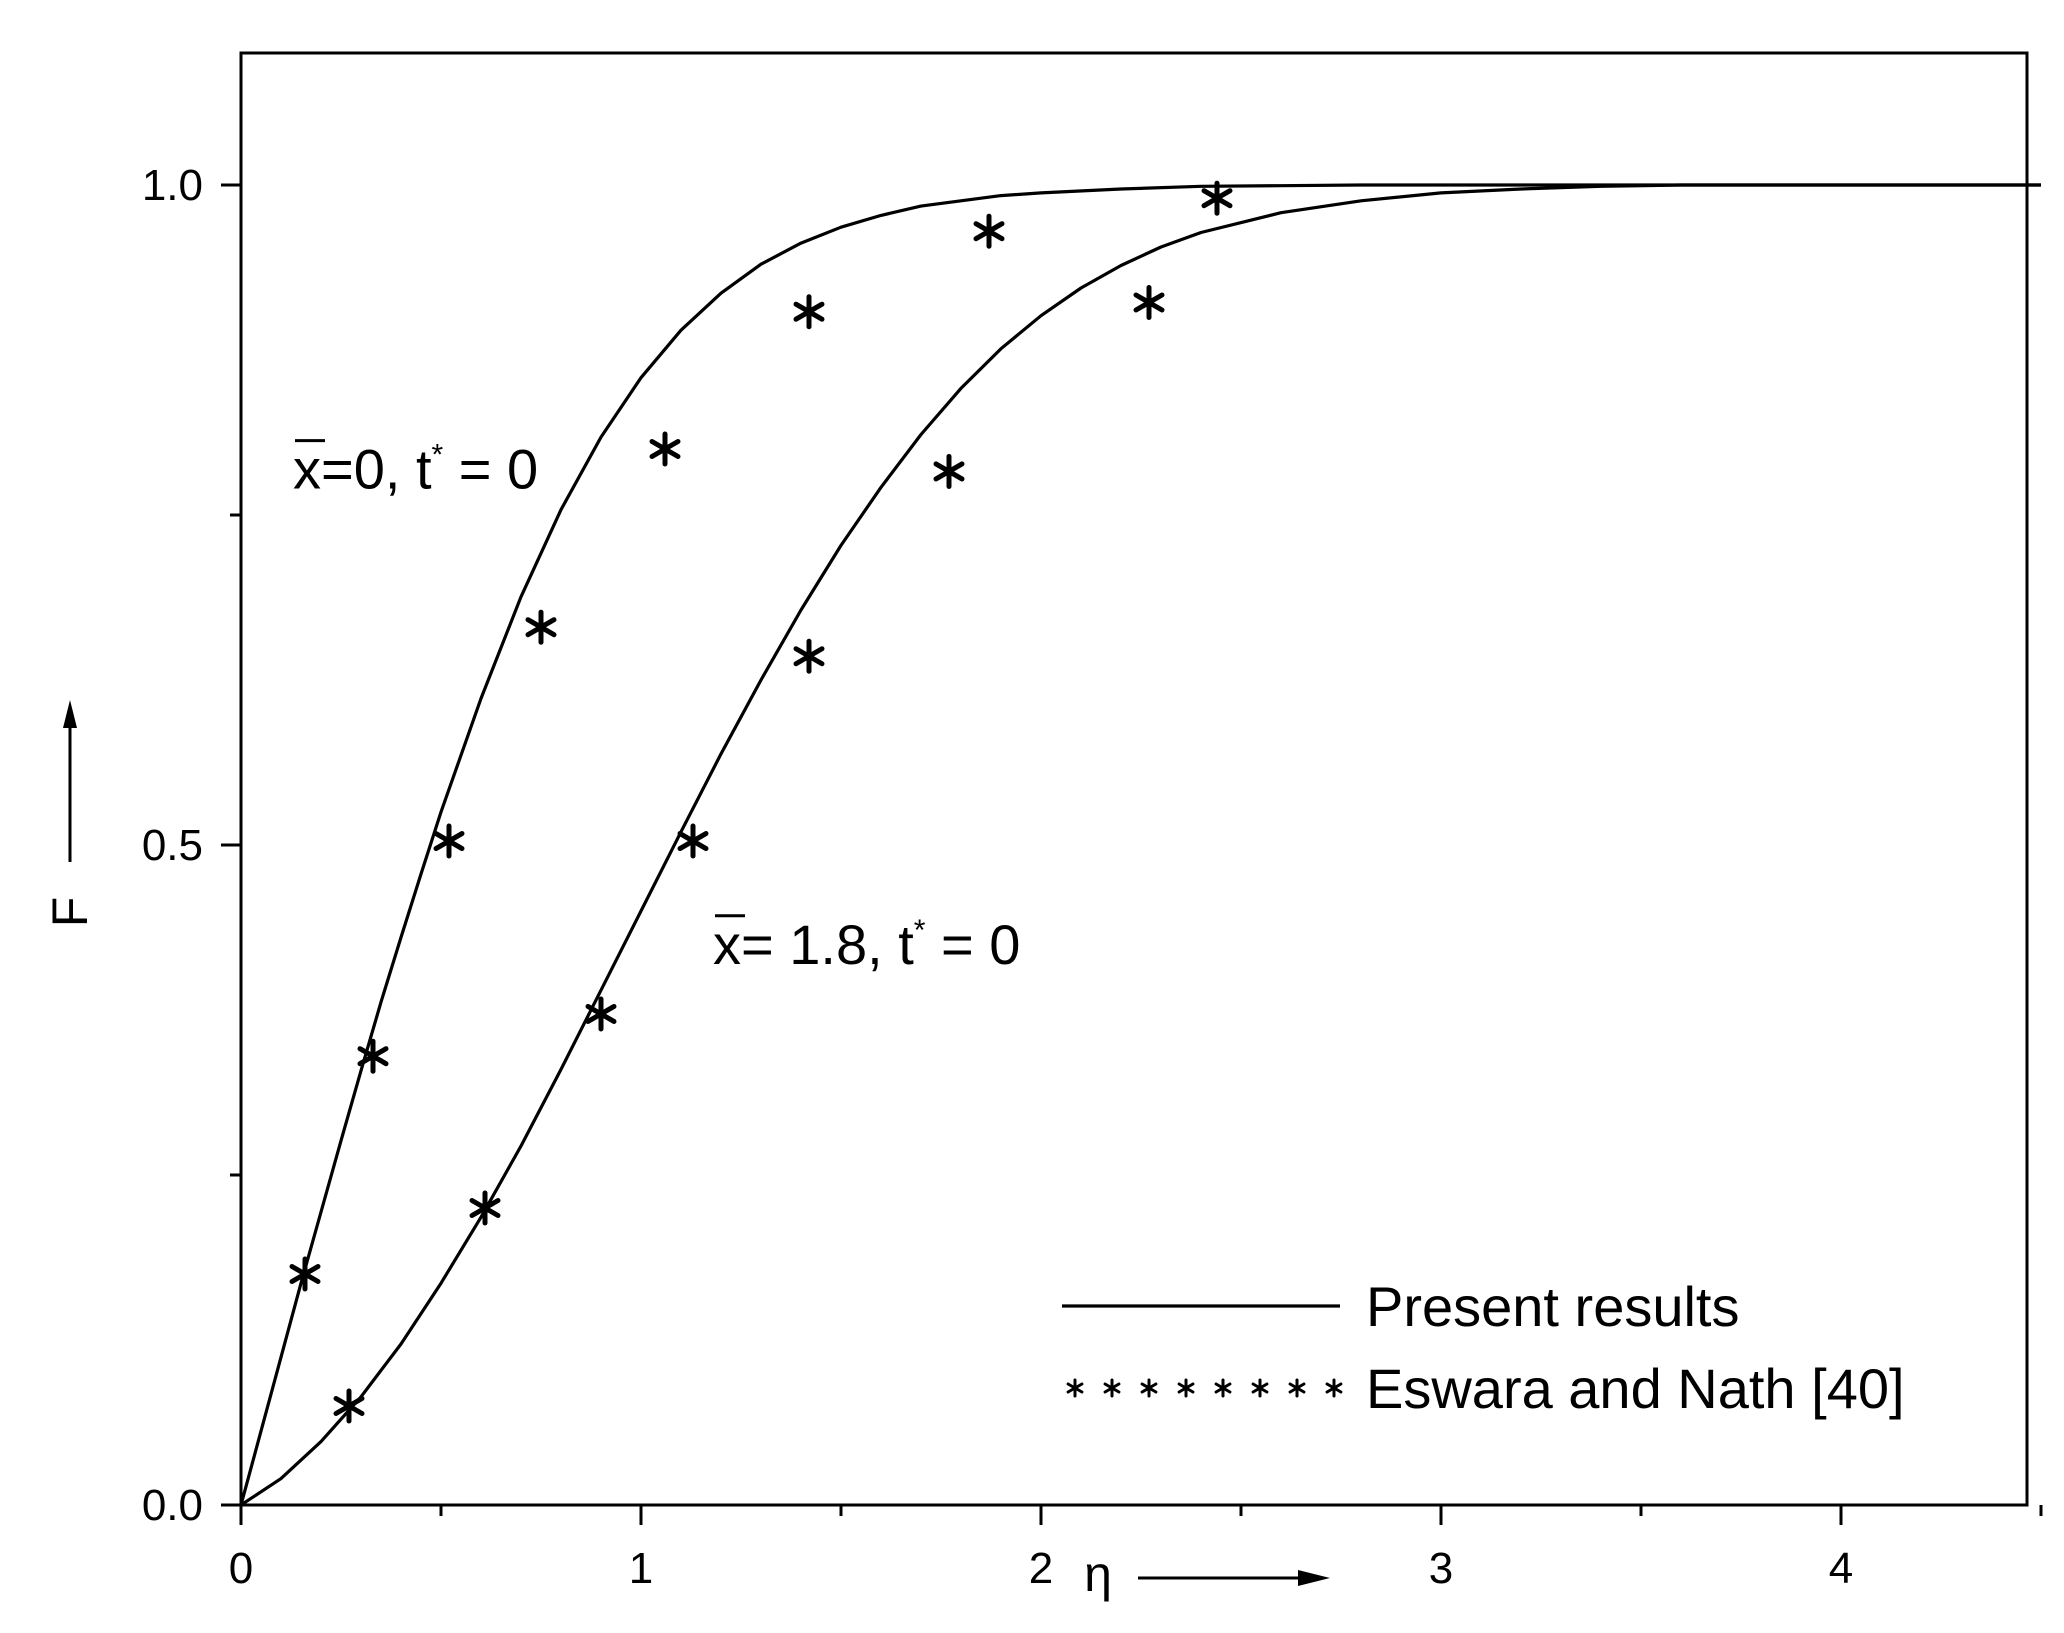  What do you see at coordinates (1635, 1388) in the screenshot?
I see `legend-label-eswara: Eswara and Nath [40]` at bounding box center [1635, 1388].